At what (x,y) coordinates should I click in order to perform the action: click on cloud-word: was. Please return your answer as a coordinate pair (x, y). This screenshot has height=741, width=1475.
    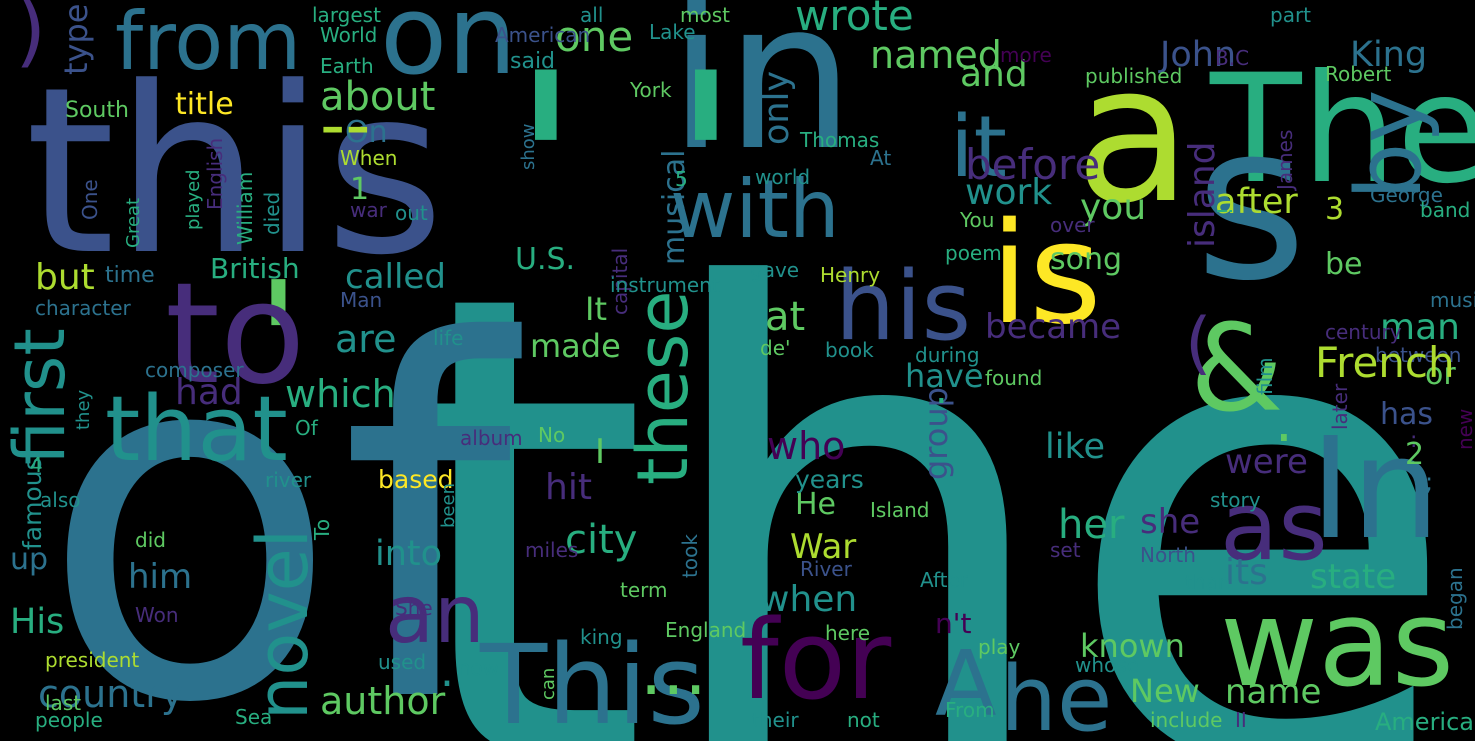
    Looking at the image, I should click on (1337, 644).